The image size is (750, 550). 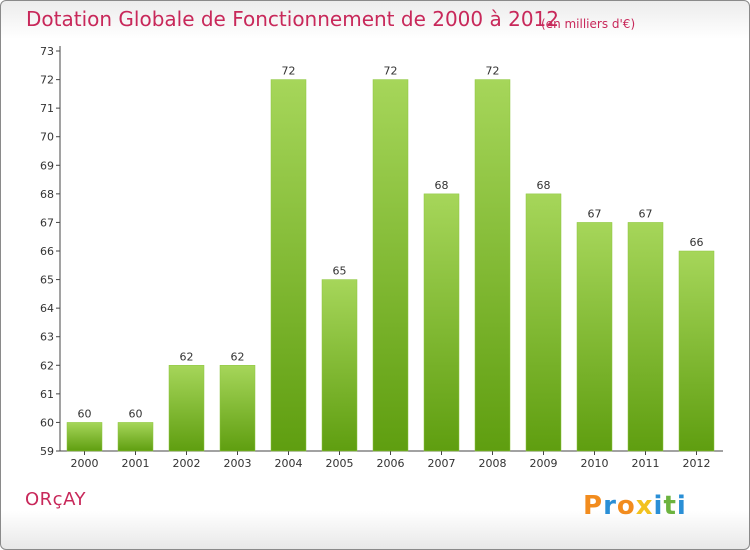 I want to click on x-tick-label-2011: 2011, so click(x=646, y=463).